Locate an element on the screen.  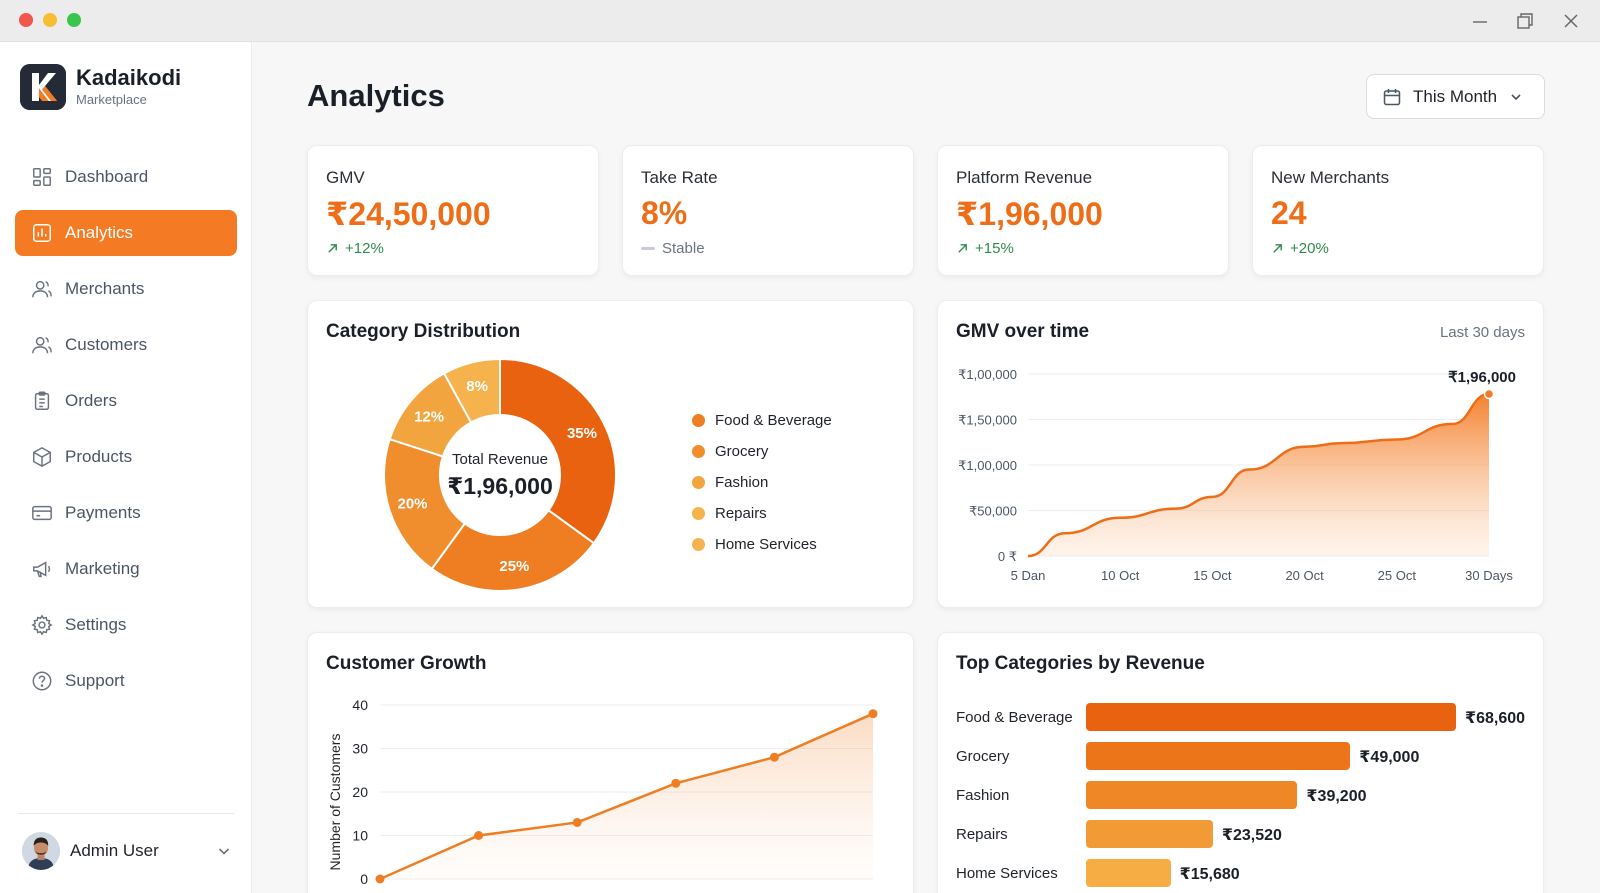
y-tick-label: 10 is located at coordinates (360, 836).